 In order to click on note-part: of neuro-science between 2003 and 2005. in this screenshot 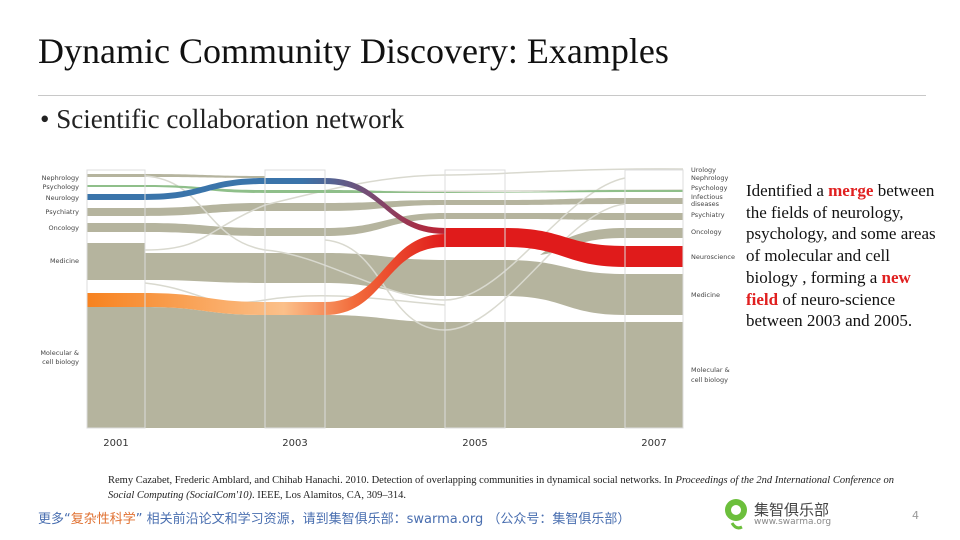, I will do `click(829, 310)`.